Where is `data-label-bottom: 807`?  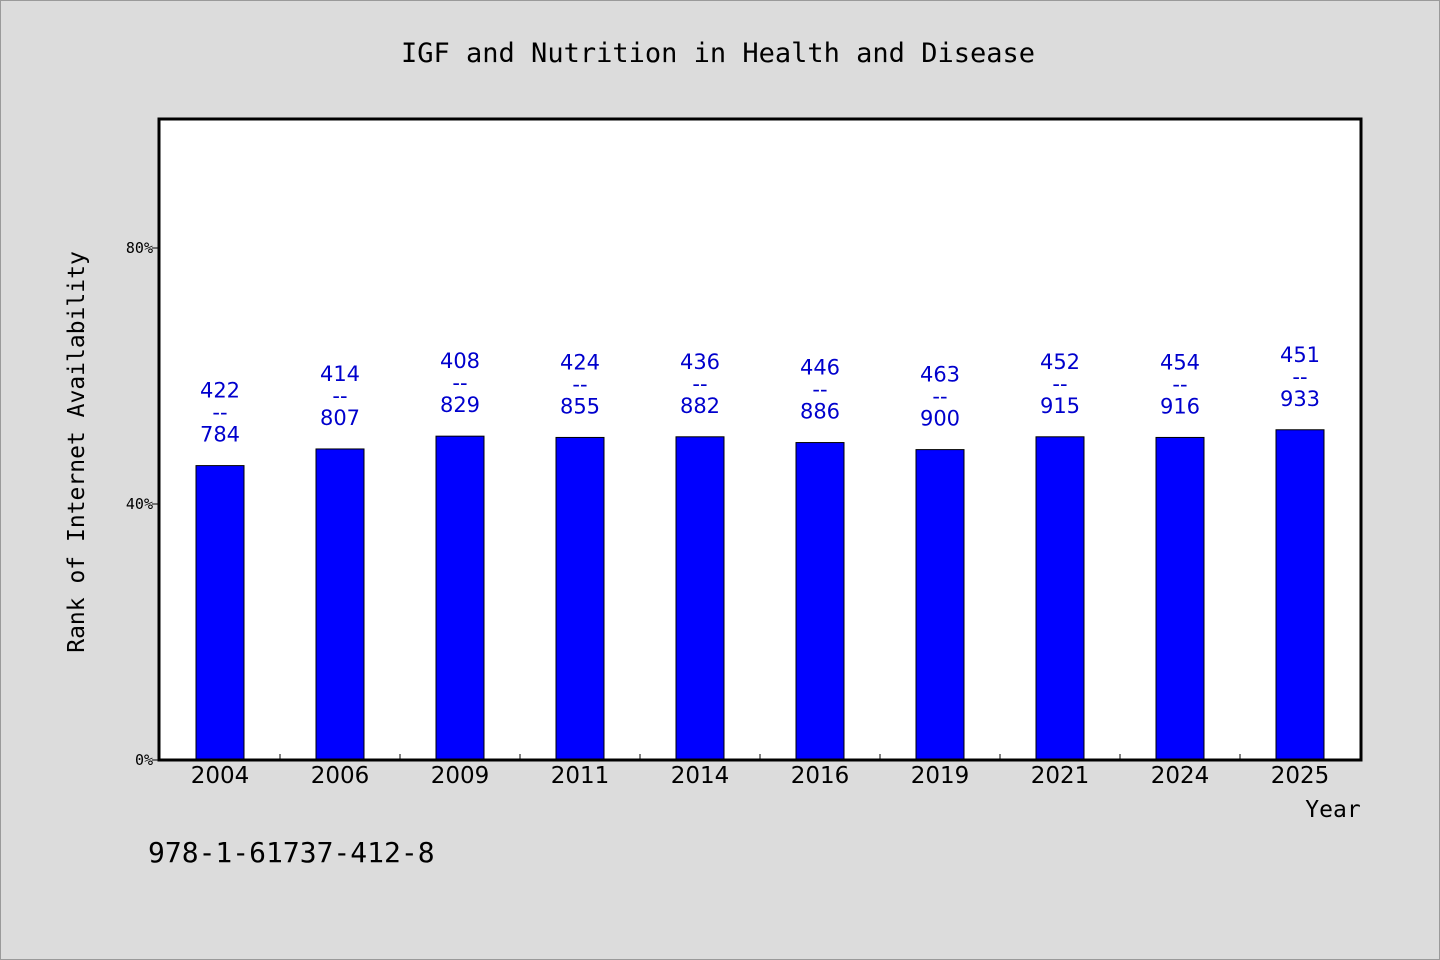 data-label-bottom: 807 is located at coordinates (340, 418).